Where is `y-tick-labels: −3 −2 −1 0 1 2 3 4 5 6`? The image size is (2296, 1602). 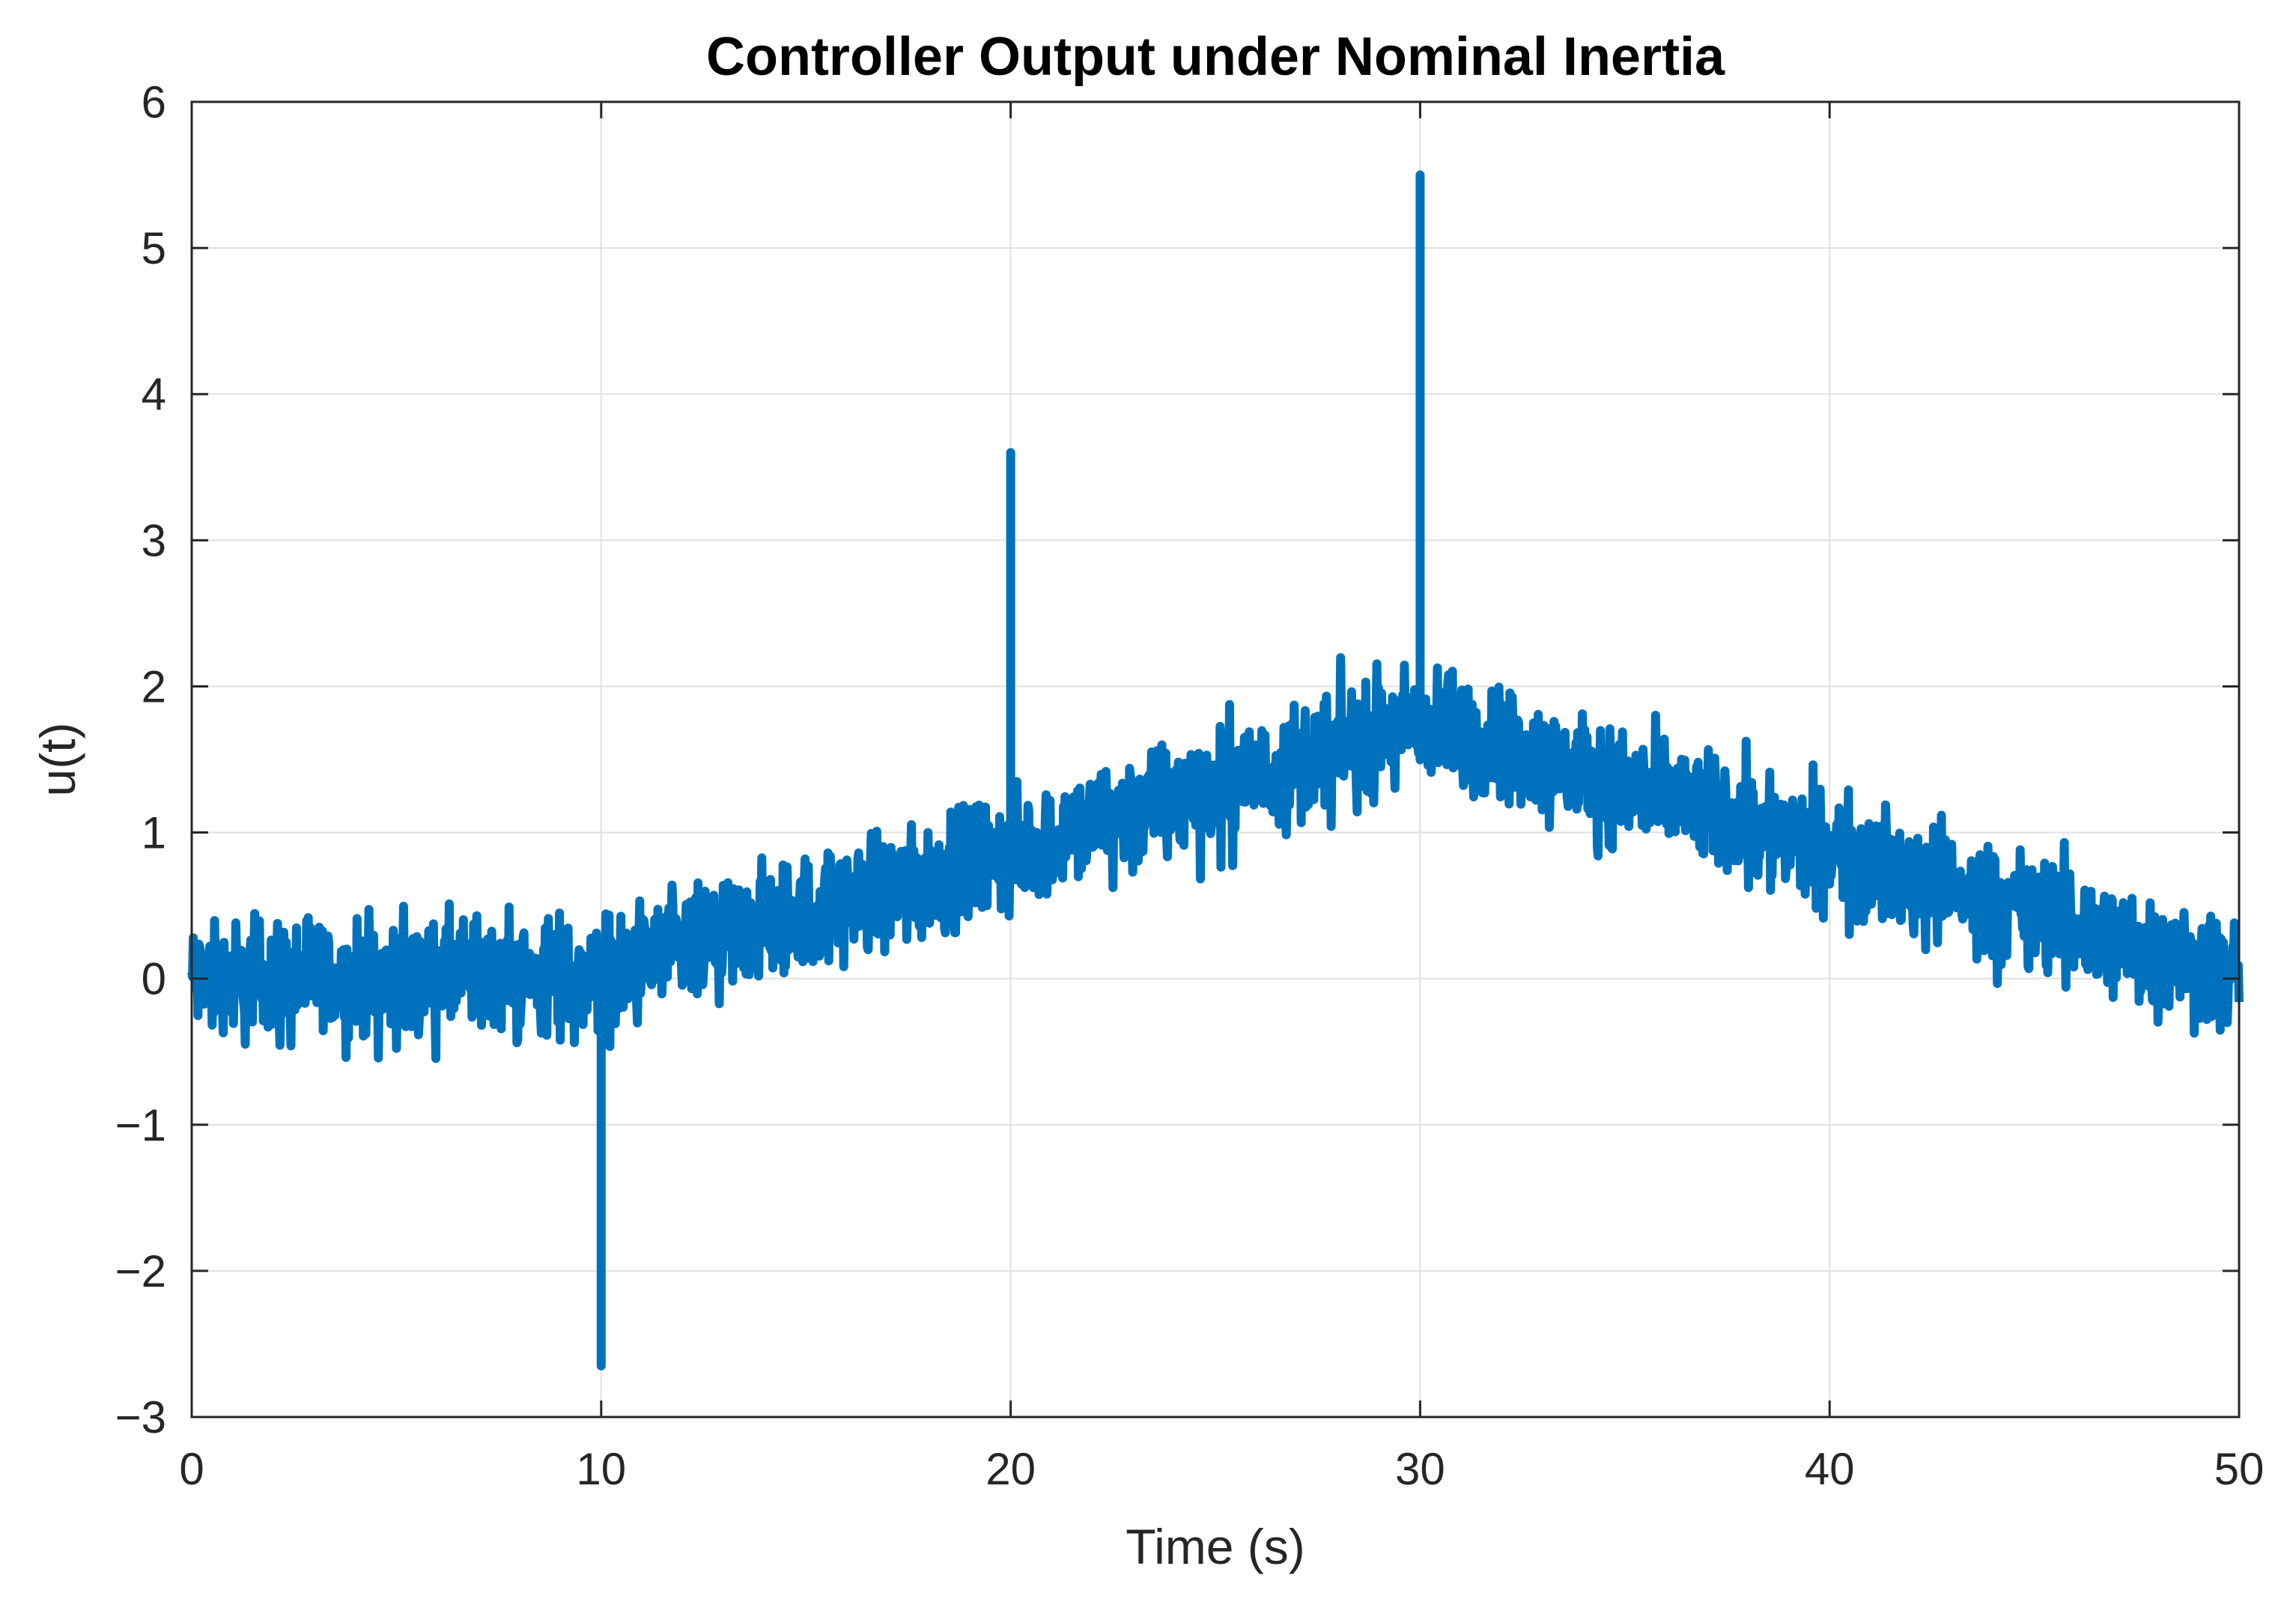 y-tick-labels: −3 −2 −1 0 1 2 3 4 5 6 is located at coordinates (140, 760).